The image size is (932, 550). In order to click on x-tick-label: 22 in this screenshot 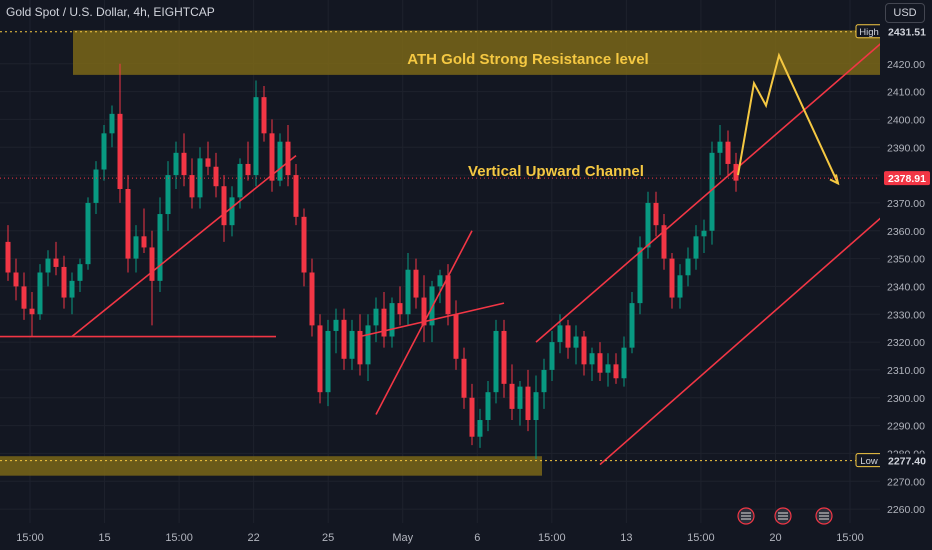, I will do `click(254, 538)`.